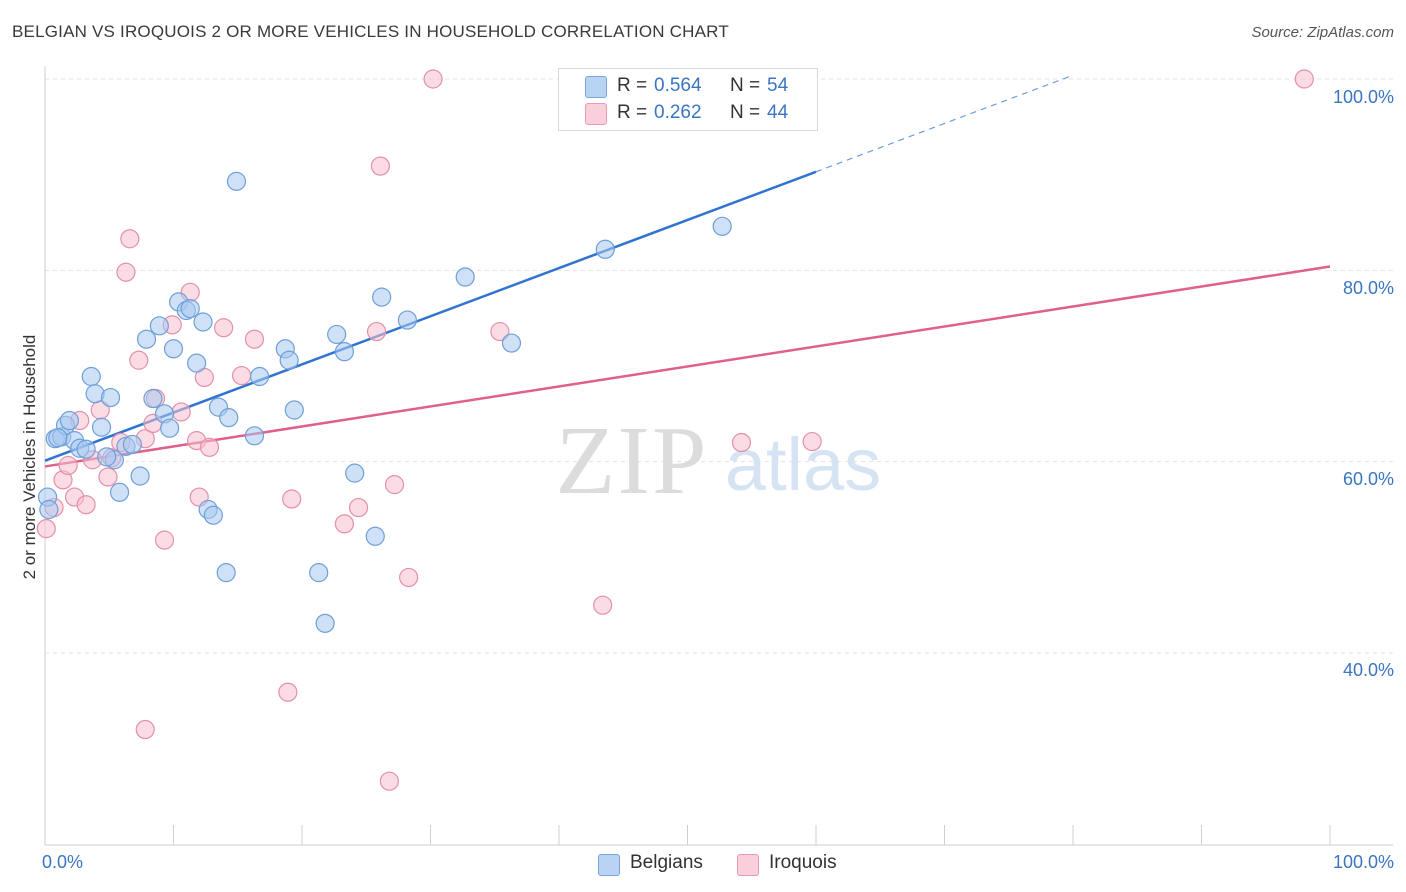  What do you see at coordinates (778, 112) in the screenshot?
I see `iroquois-n-value: 44` at bounding box center [778, 112].